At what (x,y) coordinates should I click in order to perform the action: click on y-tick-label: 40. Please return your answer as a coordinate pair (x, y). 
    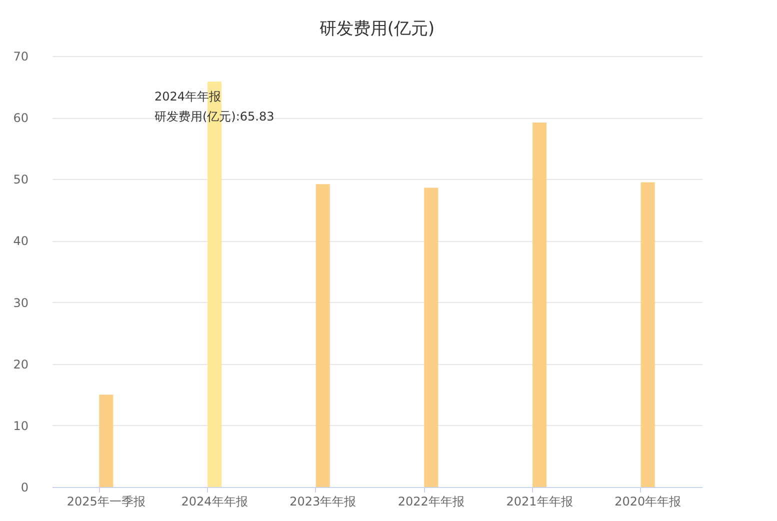
    Looking at the image, I should click on (20, 241).